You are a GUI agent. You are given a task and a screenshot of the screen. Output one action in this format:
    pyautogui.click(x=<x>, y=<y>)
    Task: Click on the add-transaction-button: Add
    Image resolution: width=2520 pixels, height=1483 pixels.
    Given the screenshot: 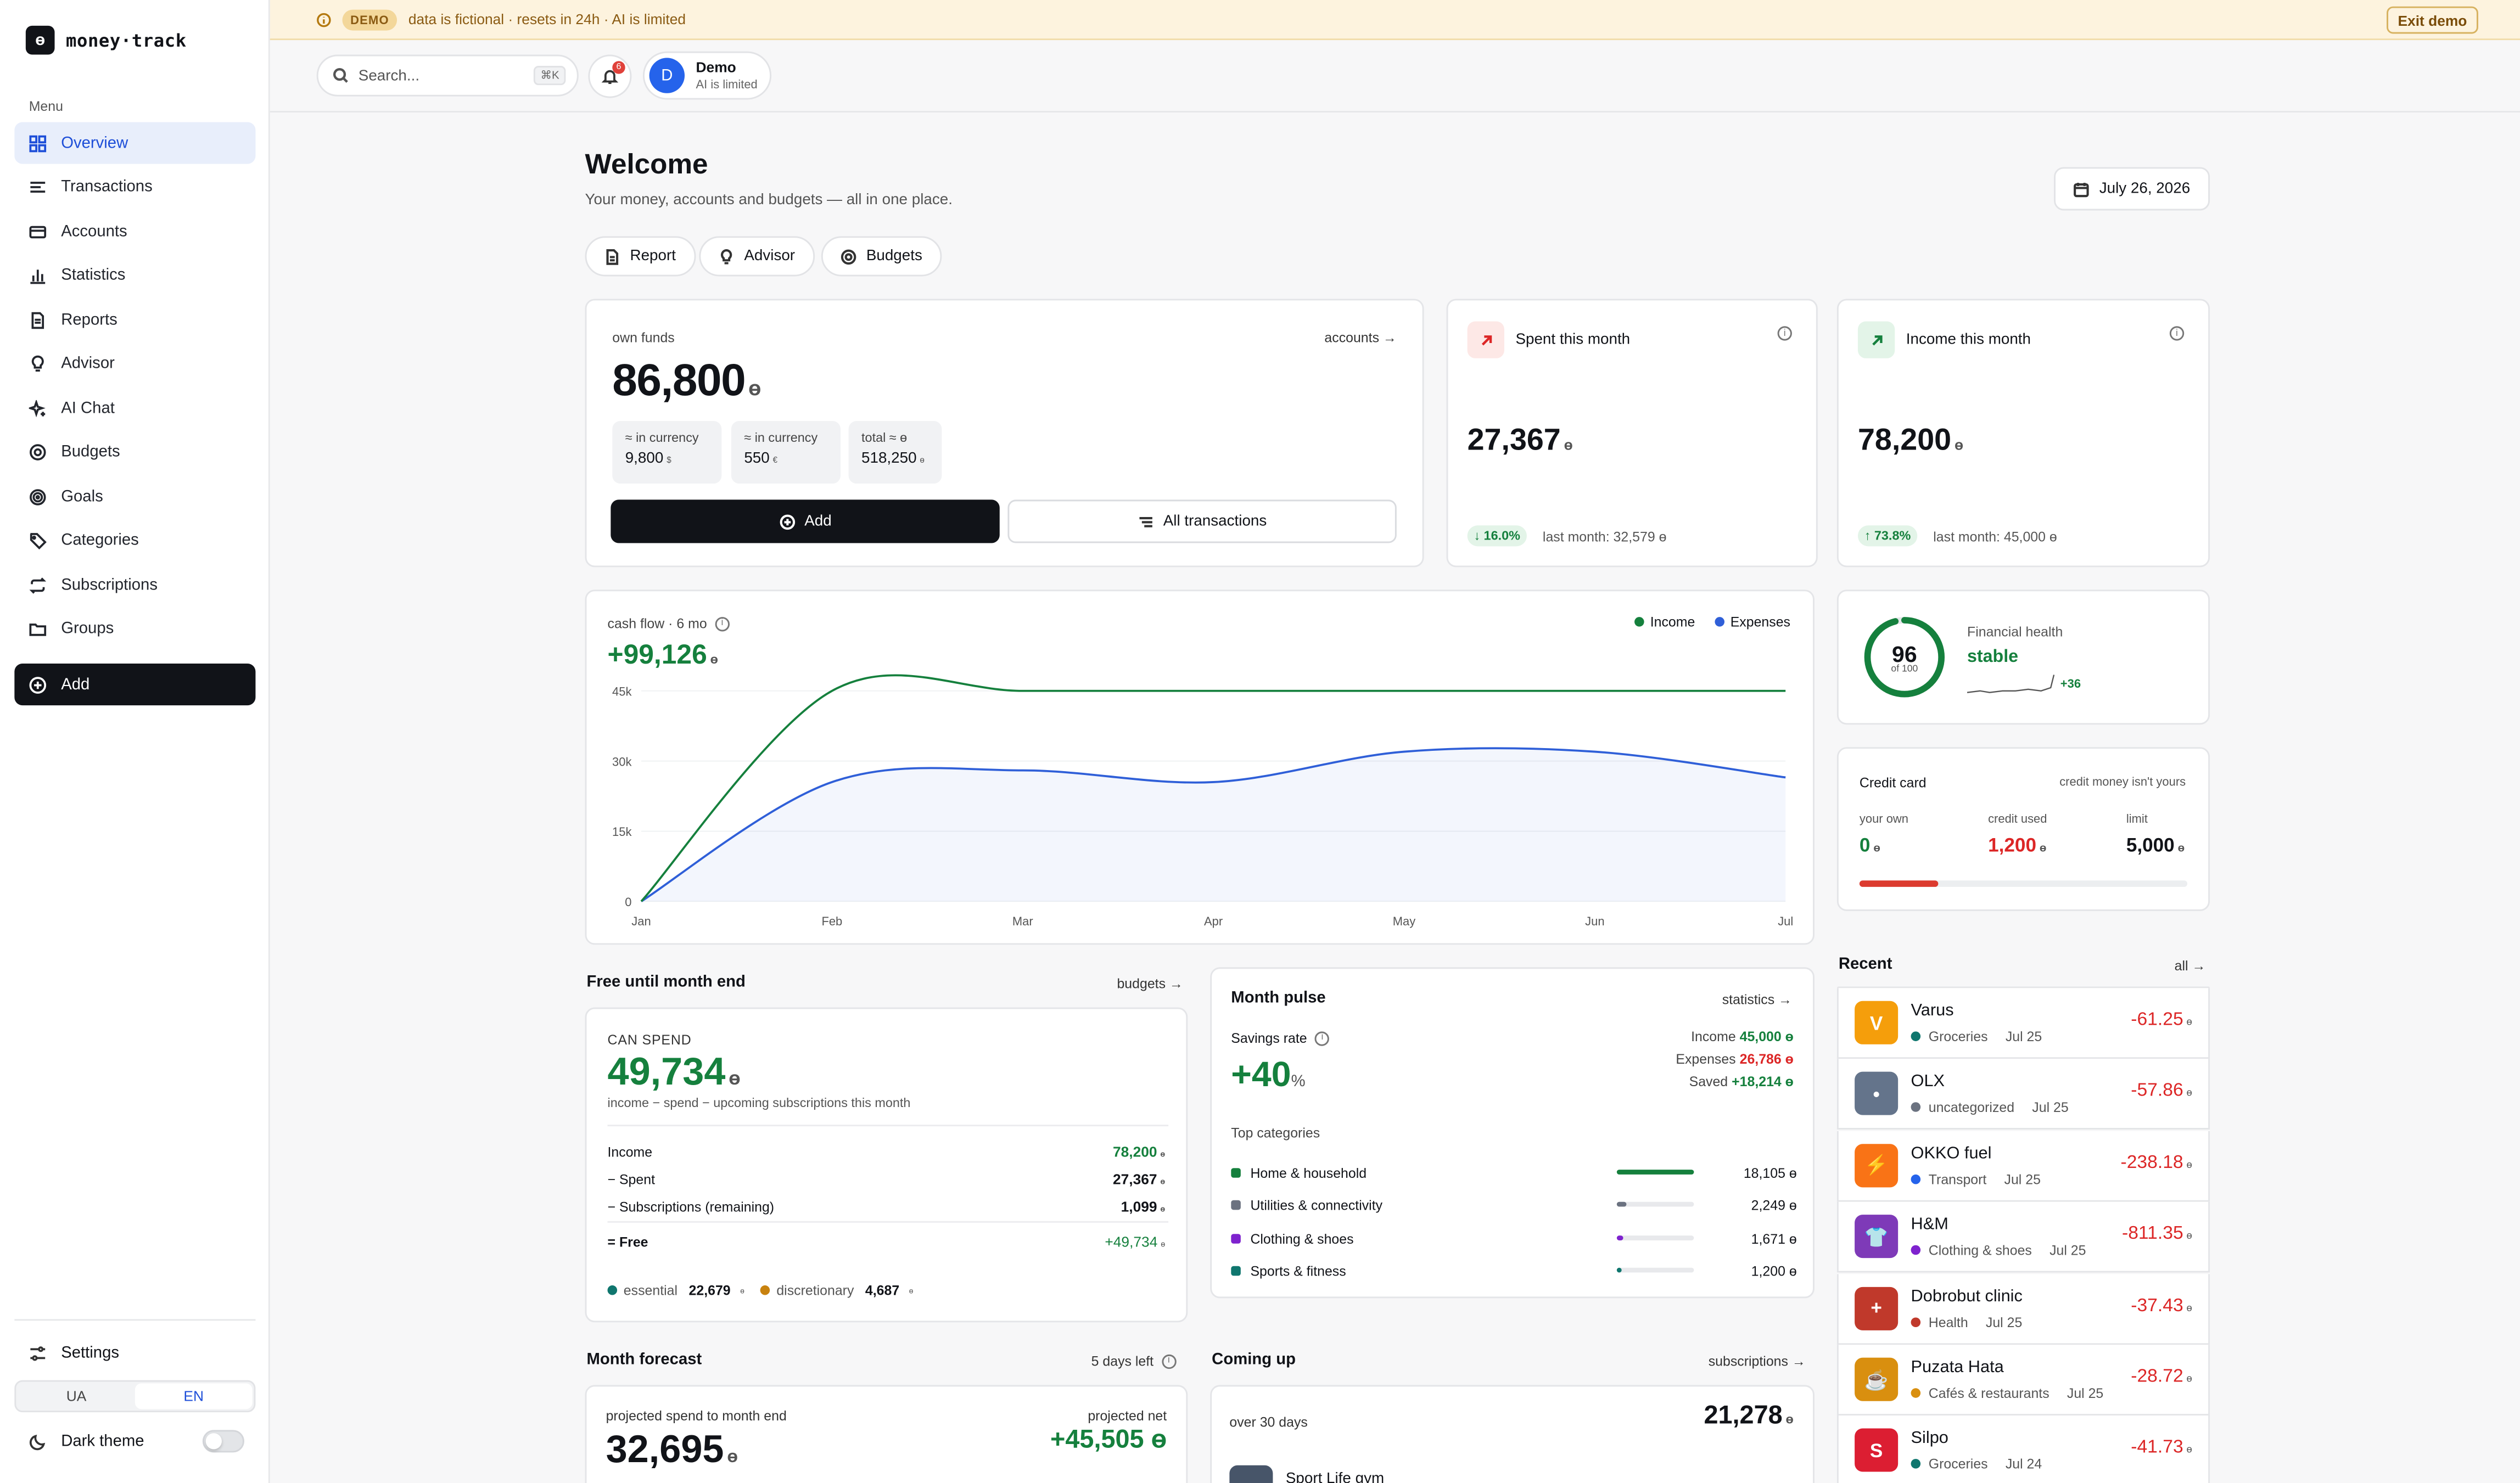 What is the action you would take?
    pyautogui.click(x=805, y=521)
    